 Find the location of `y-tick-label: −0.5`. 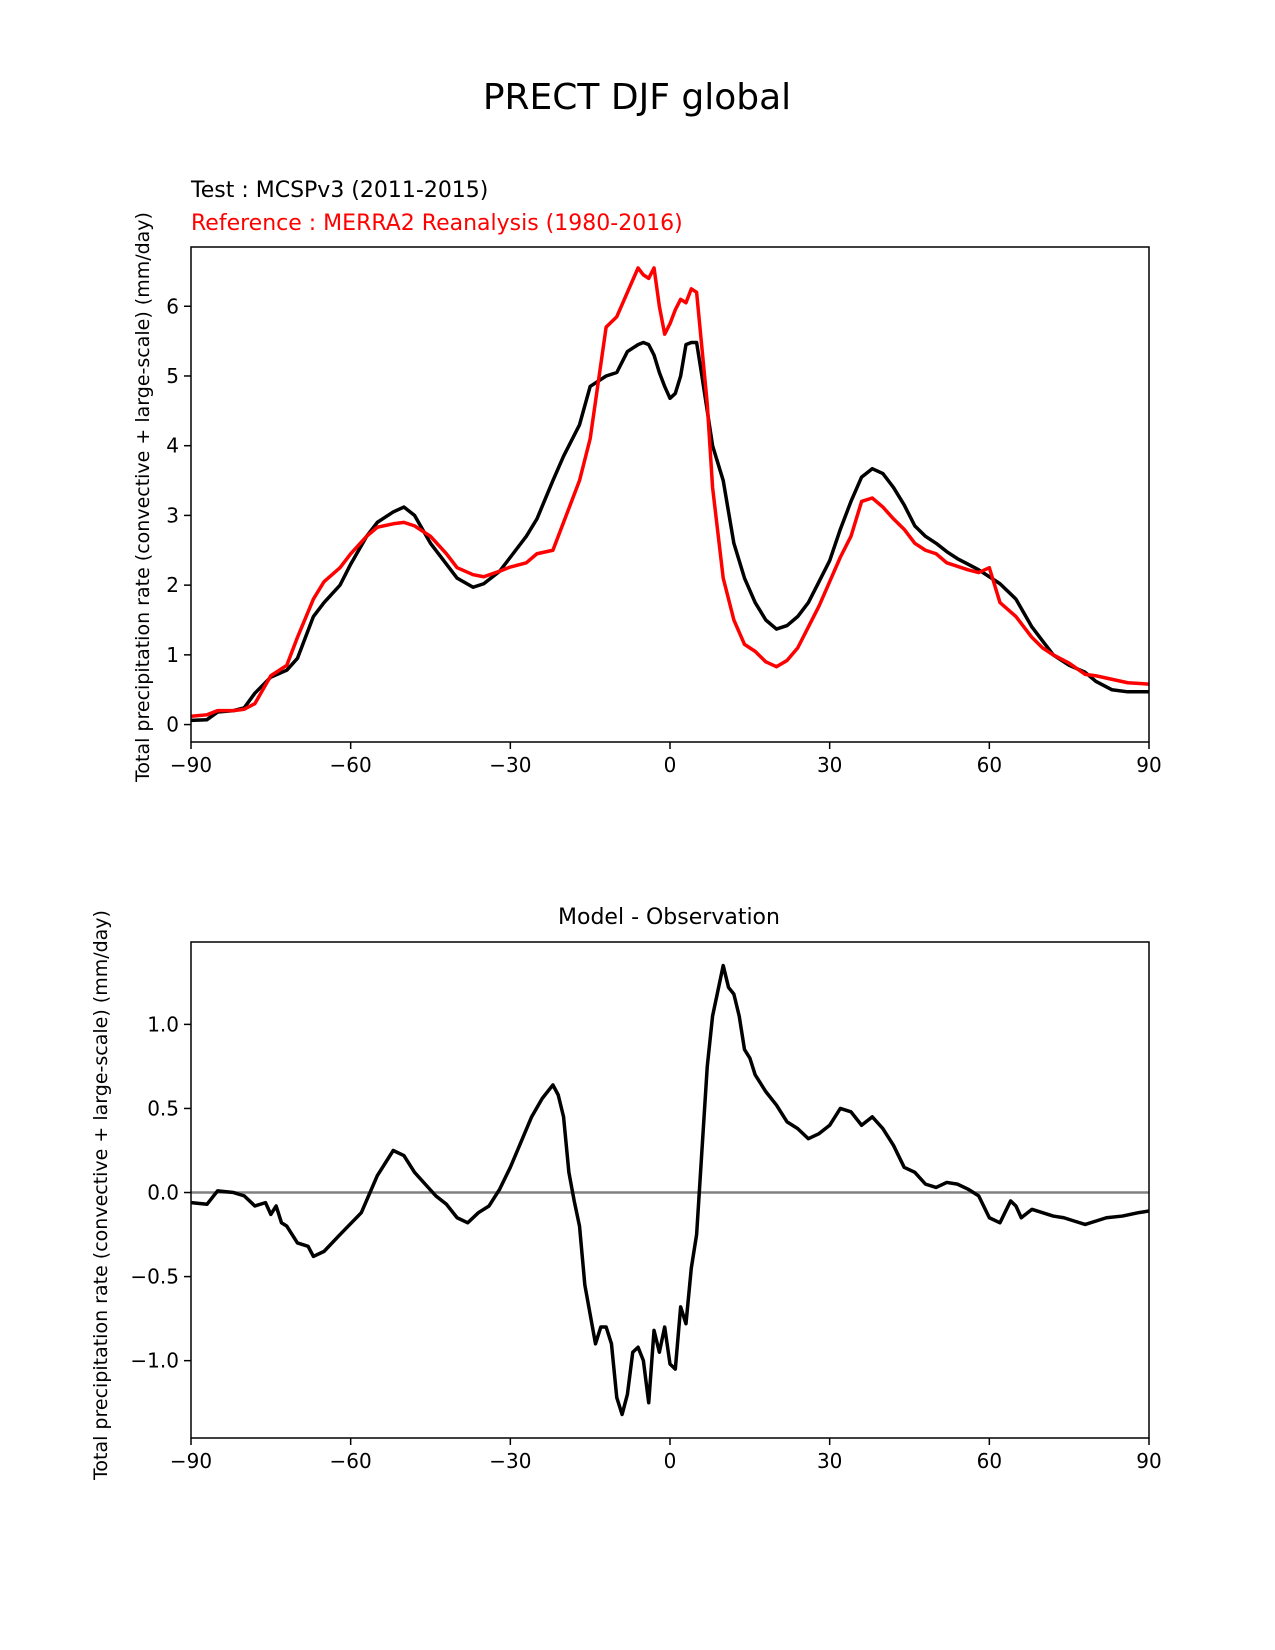

y-tick-label: −0.5 is located at coordinates (154, 1277).